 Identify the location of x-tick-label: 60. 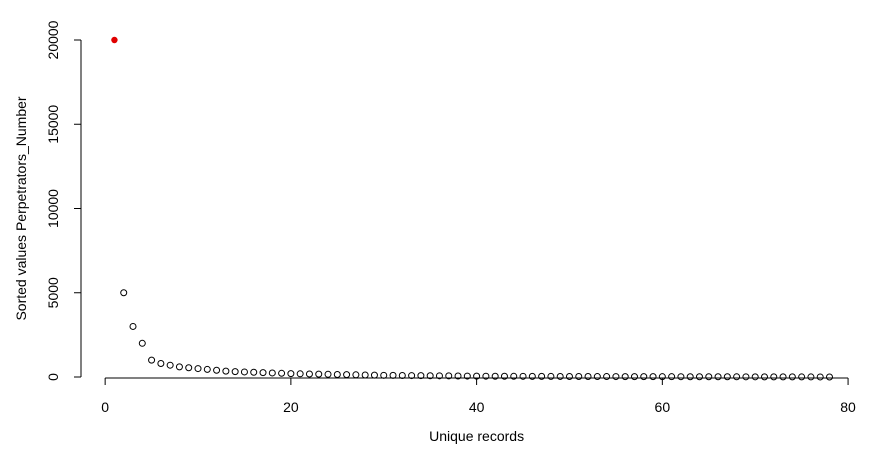
(663, 407).